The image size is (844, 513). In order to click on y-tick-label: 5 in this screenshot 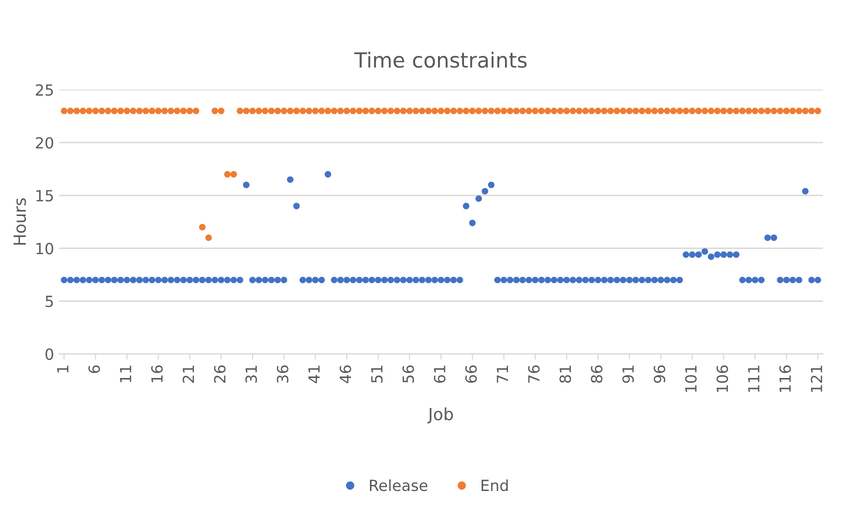, I will do `click(49, 302)`.